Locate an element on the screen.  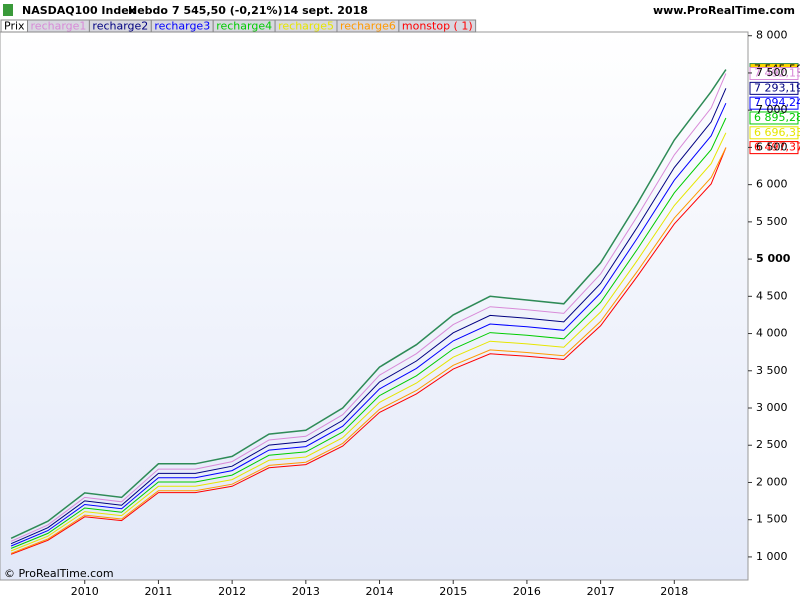
y-tick-label: 3 000 is located at coordinates (772, 407).